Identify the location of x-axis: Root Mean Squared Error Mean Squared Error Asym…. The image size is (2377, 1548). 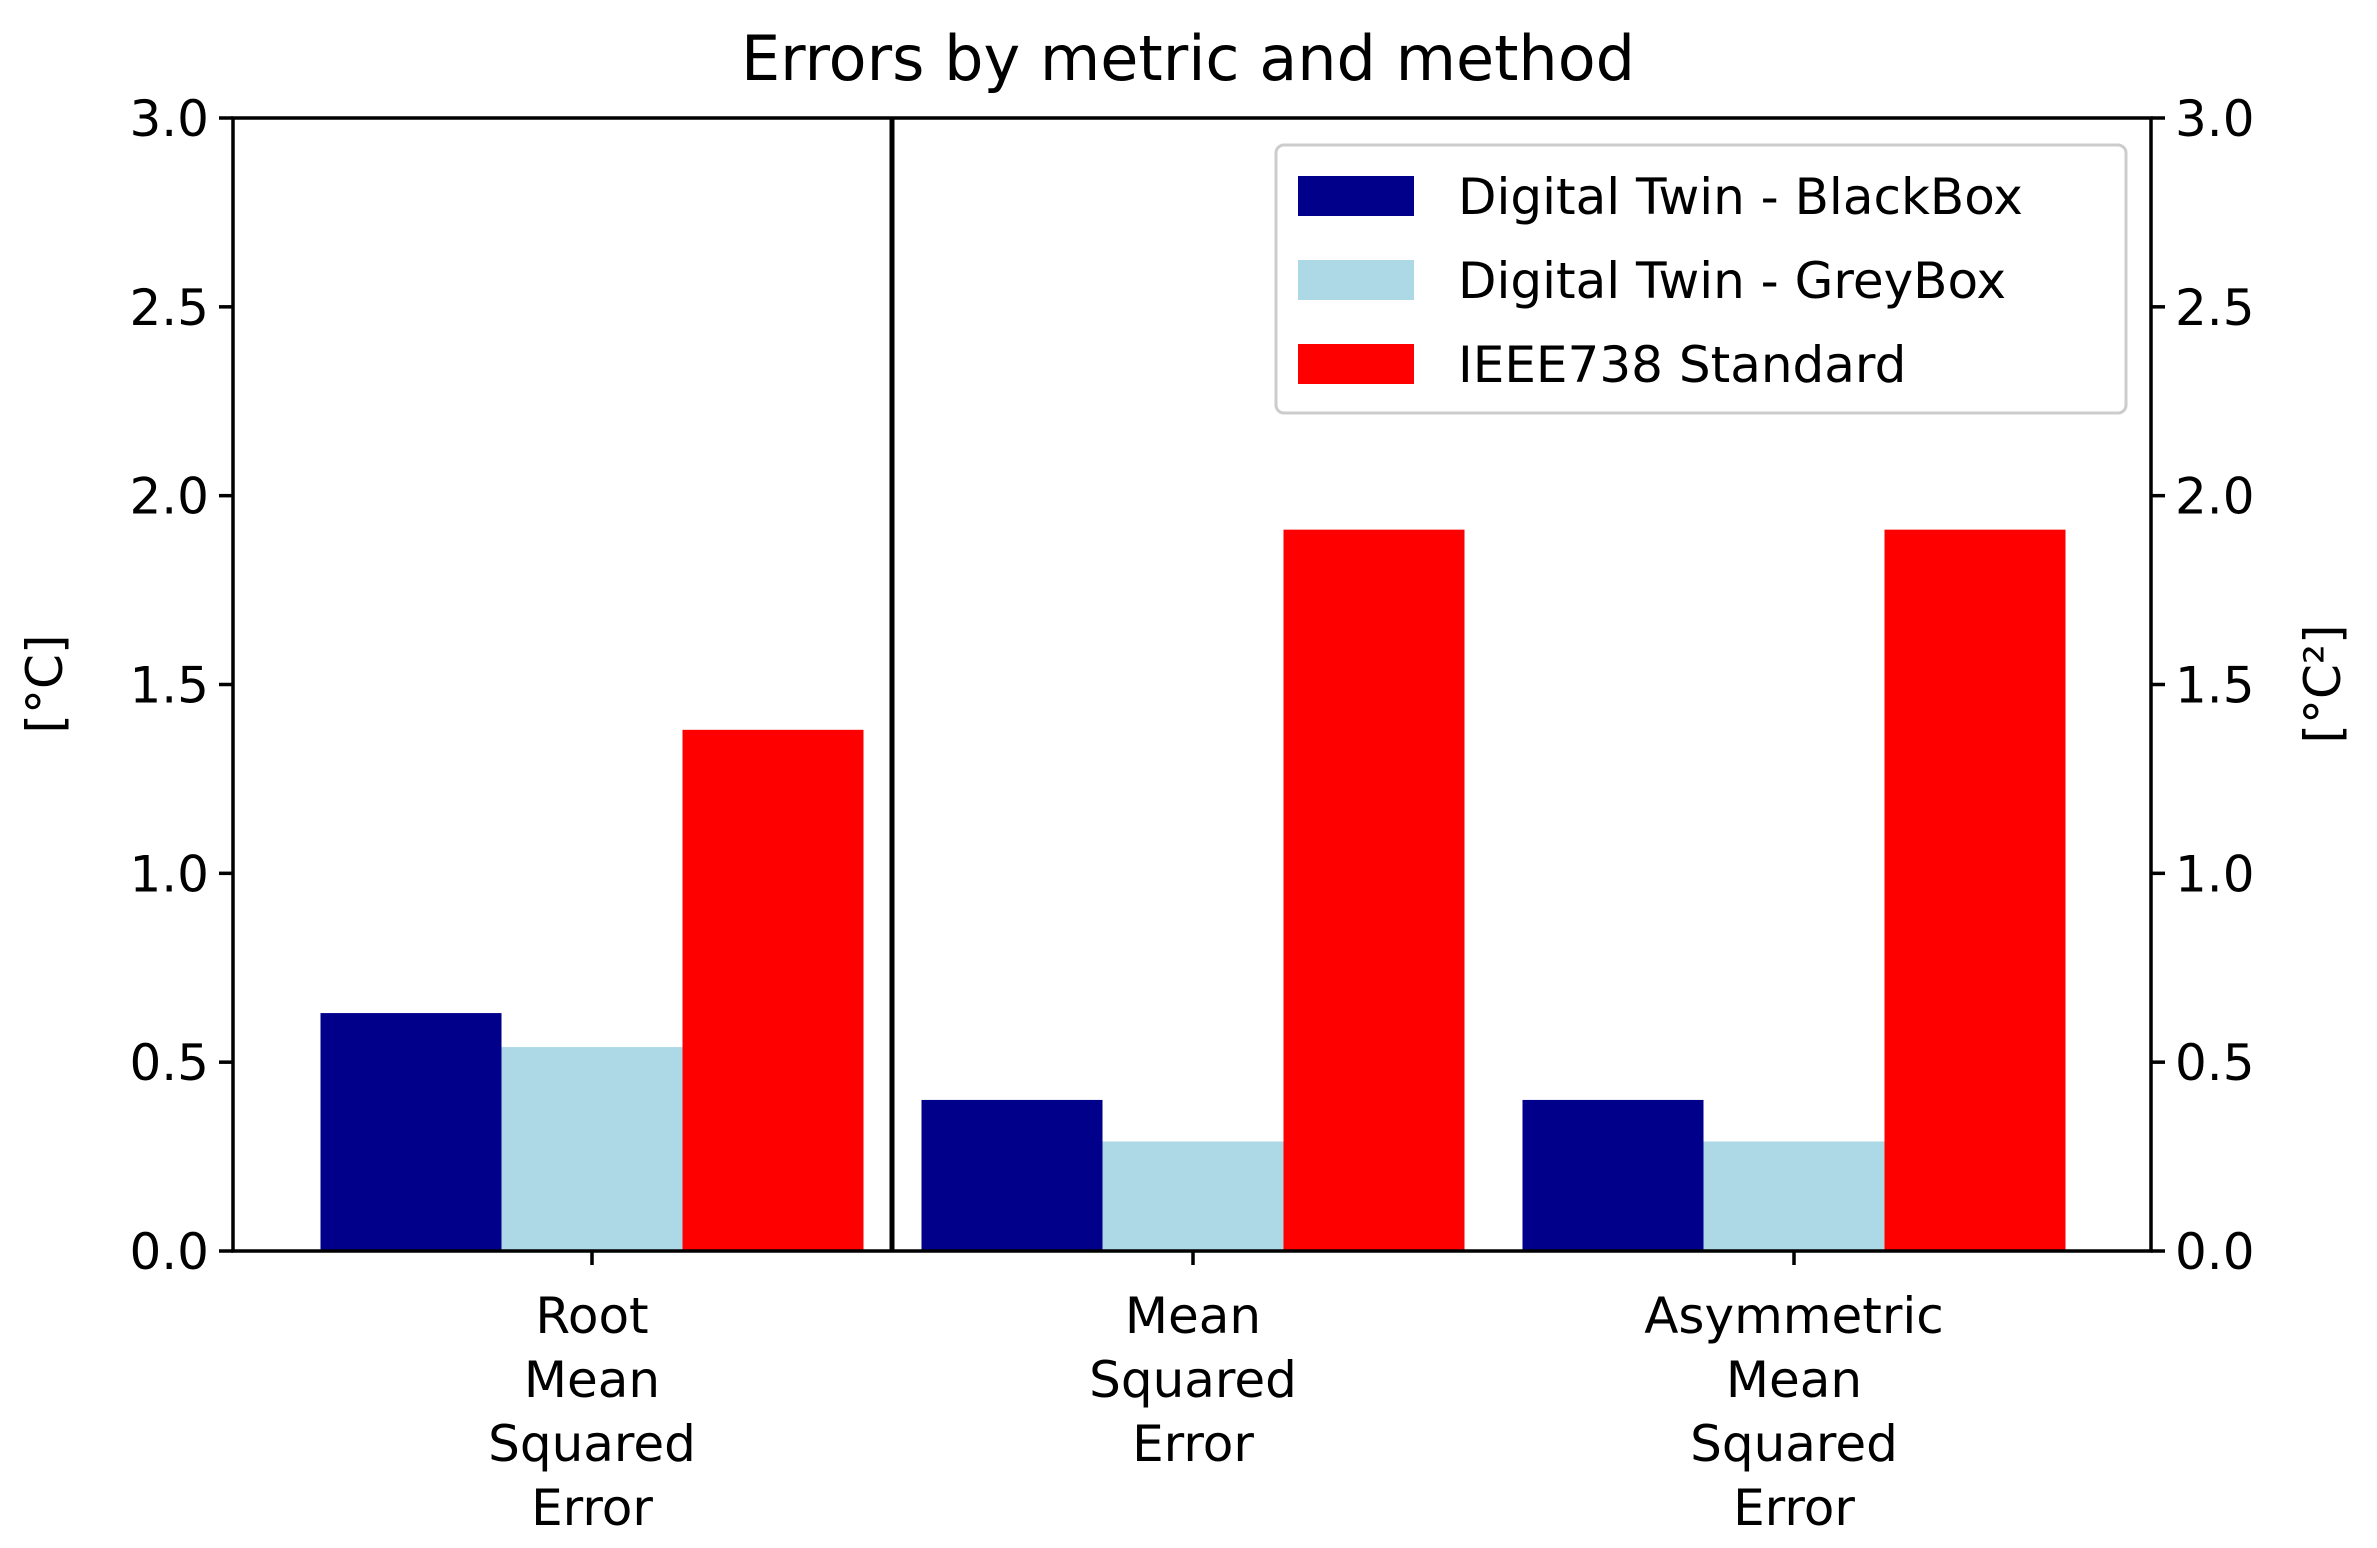
(1216, 1394).